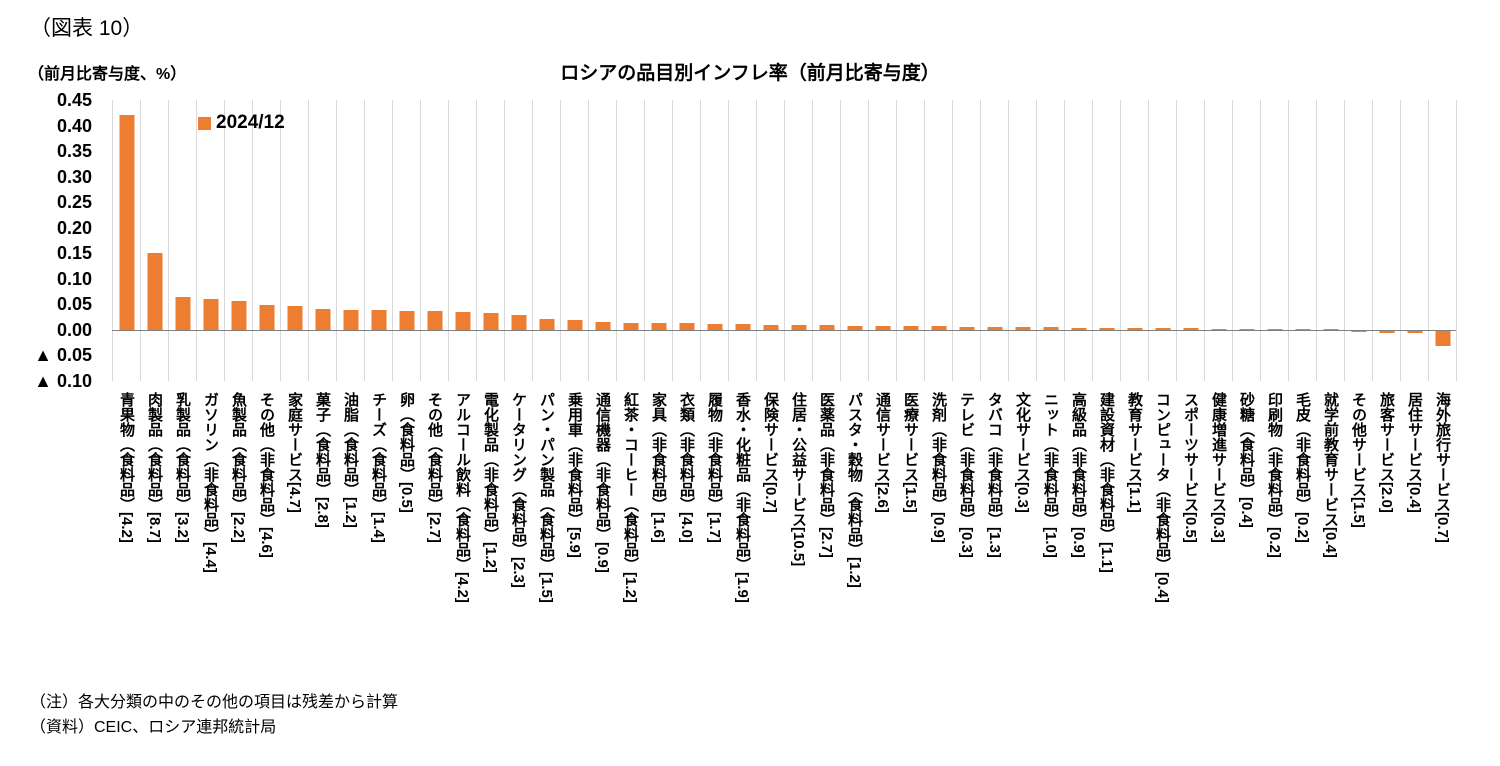 The width and height of the screenshot is (1500, 766). Describe the element at coordinates (74, 253) in the screenshot. I see `y-axis-tick-label: 0.15` at that location.